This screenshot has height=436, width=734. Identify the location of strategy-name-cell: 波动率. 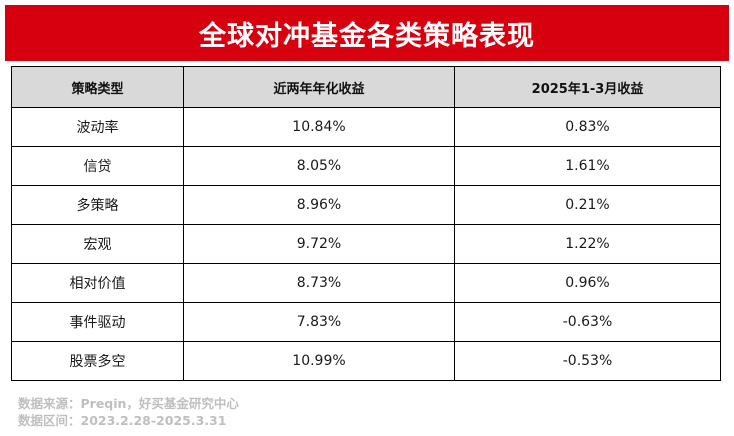
(97, 127).